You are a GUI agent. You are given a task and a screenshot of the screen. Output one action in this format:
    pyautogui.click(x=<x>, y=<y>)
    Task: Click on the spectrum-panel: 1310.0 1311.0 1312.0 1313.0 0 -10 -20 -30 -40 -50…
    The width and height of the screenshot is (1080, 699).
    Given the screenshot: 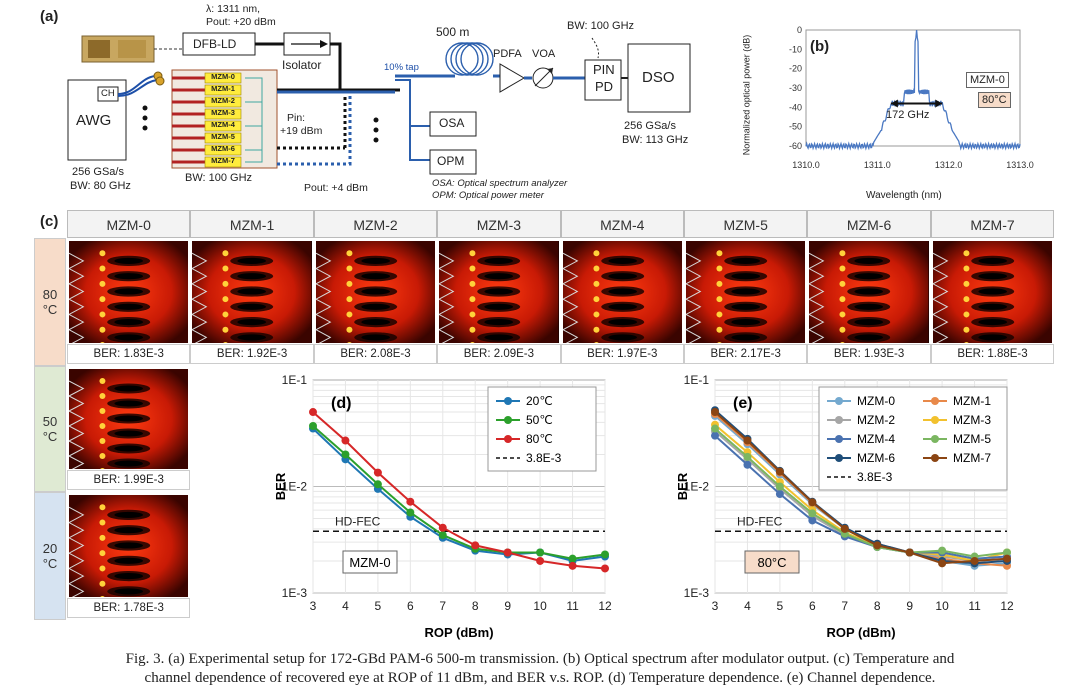 What is the action you would take?
    pyautogui.click(x=894, y=112)
    